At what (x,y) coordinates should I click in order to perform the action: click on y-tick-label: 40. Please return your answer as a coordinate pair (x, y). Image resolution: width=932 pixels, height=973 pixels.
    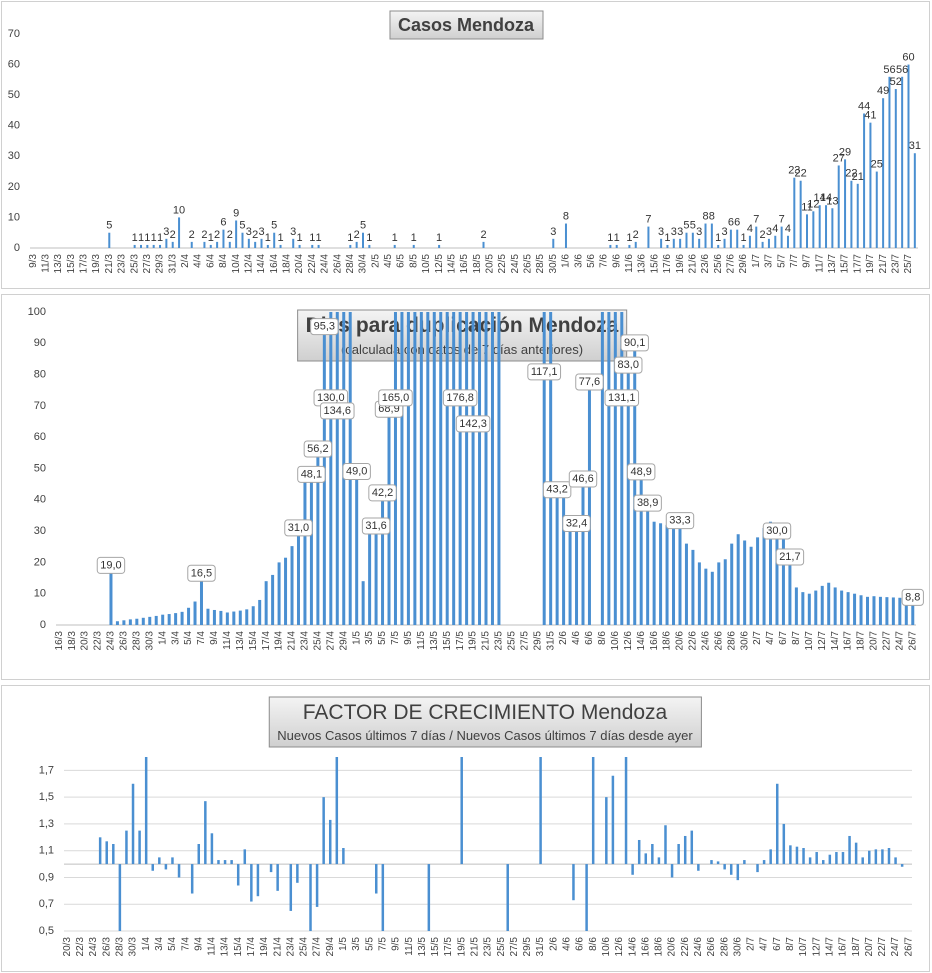
    Looking at the image, I should click on (40, 500).